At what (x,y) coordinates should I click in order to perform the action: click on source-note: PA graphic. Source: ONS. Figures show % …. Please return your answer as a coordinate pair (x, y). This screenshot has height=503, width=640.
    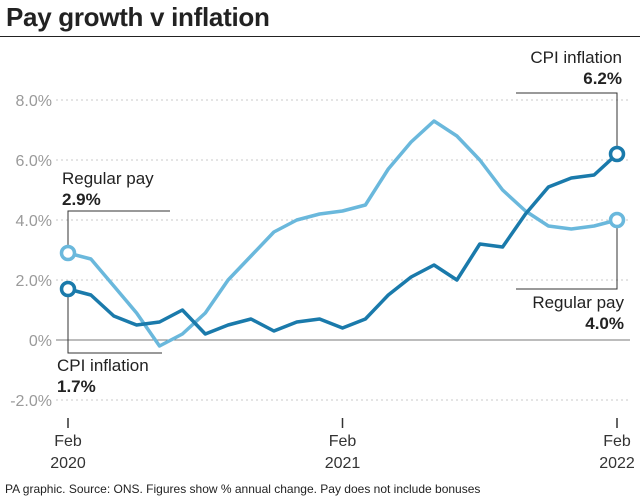
    Looking at the image, I should click on (243, 489).